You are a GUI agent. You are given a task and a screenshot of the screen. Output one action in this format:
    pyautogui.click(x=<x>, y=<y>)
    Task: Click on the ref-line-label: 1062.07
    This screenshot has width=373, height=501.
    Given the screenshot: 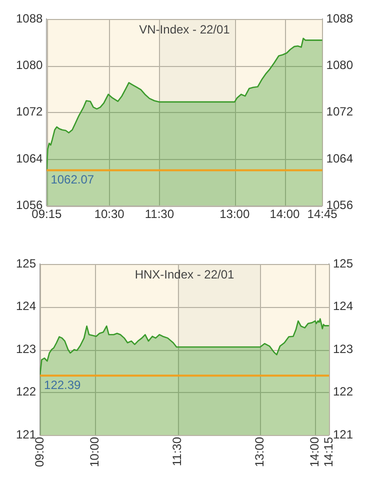 What is the action you would take?
    pyautogui.click(x=72, y=179)
    